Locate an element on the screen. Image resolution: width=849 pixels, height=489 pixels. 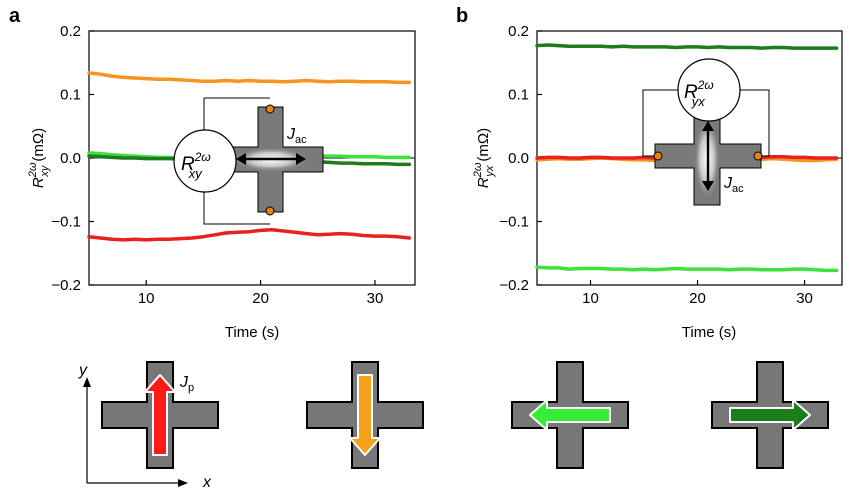
inset-b-arrowhead-up is located at coordinates (708, 126).